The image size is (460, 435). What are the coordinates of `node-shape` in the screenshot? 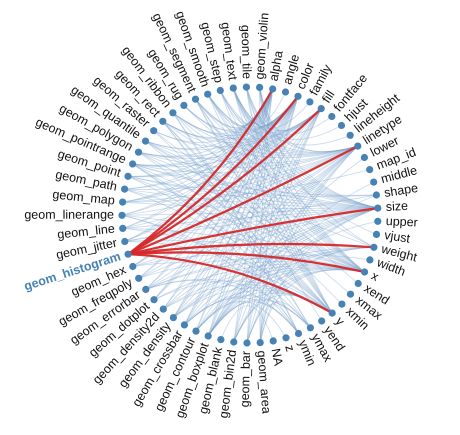 It's located at (376, 195).